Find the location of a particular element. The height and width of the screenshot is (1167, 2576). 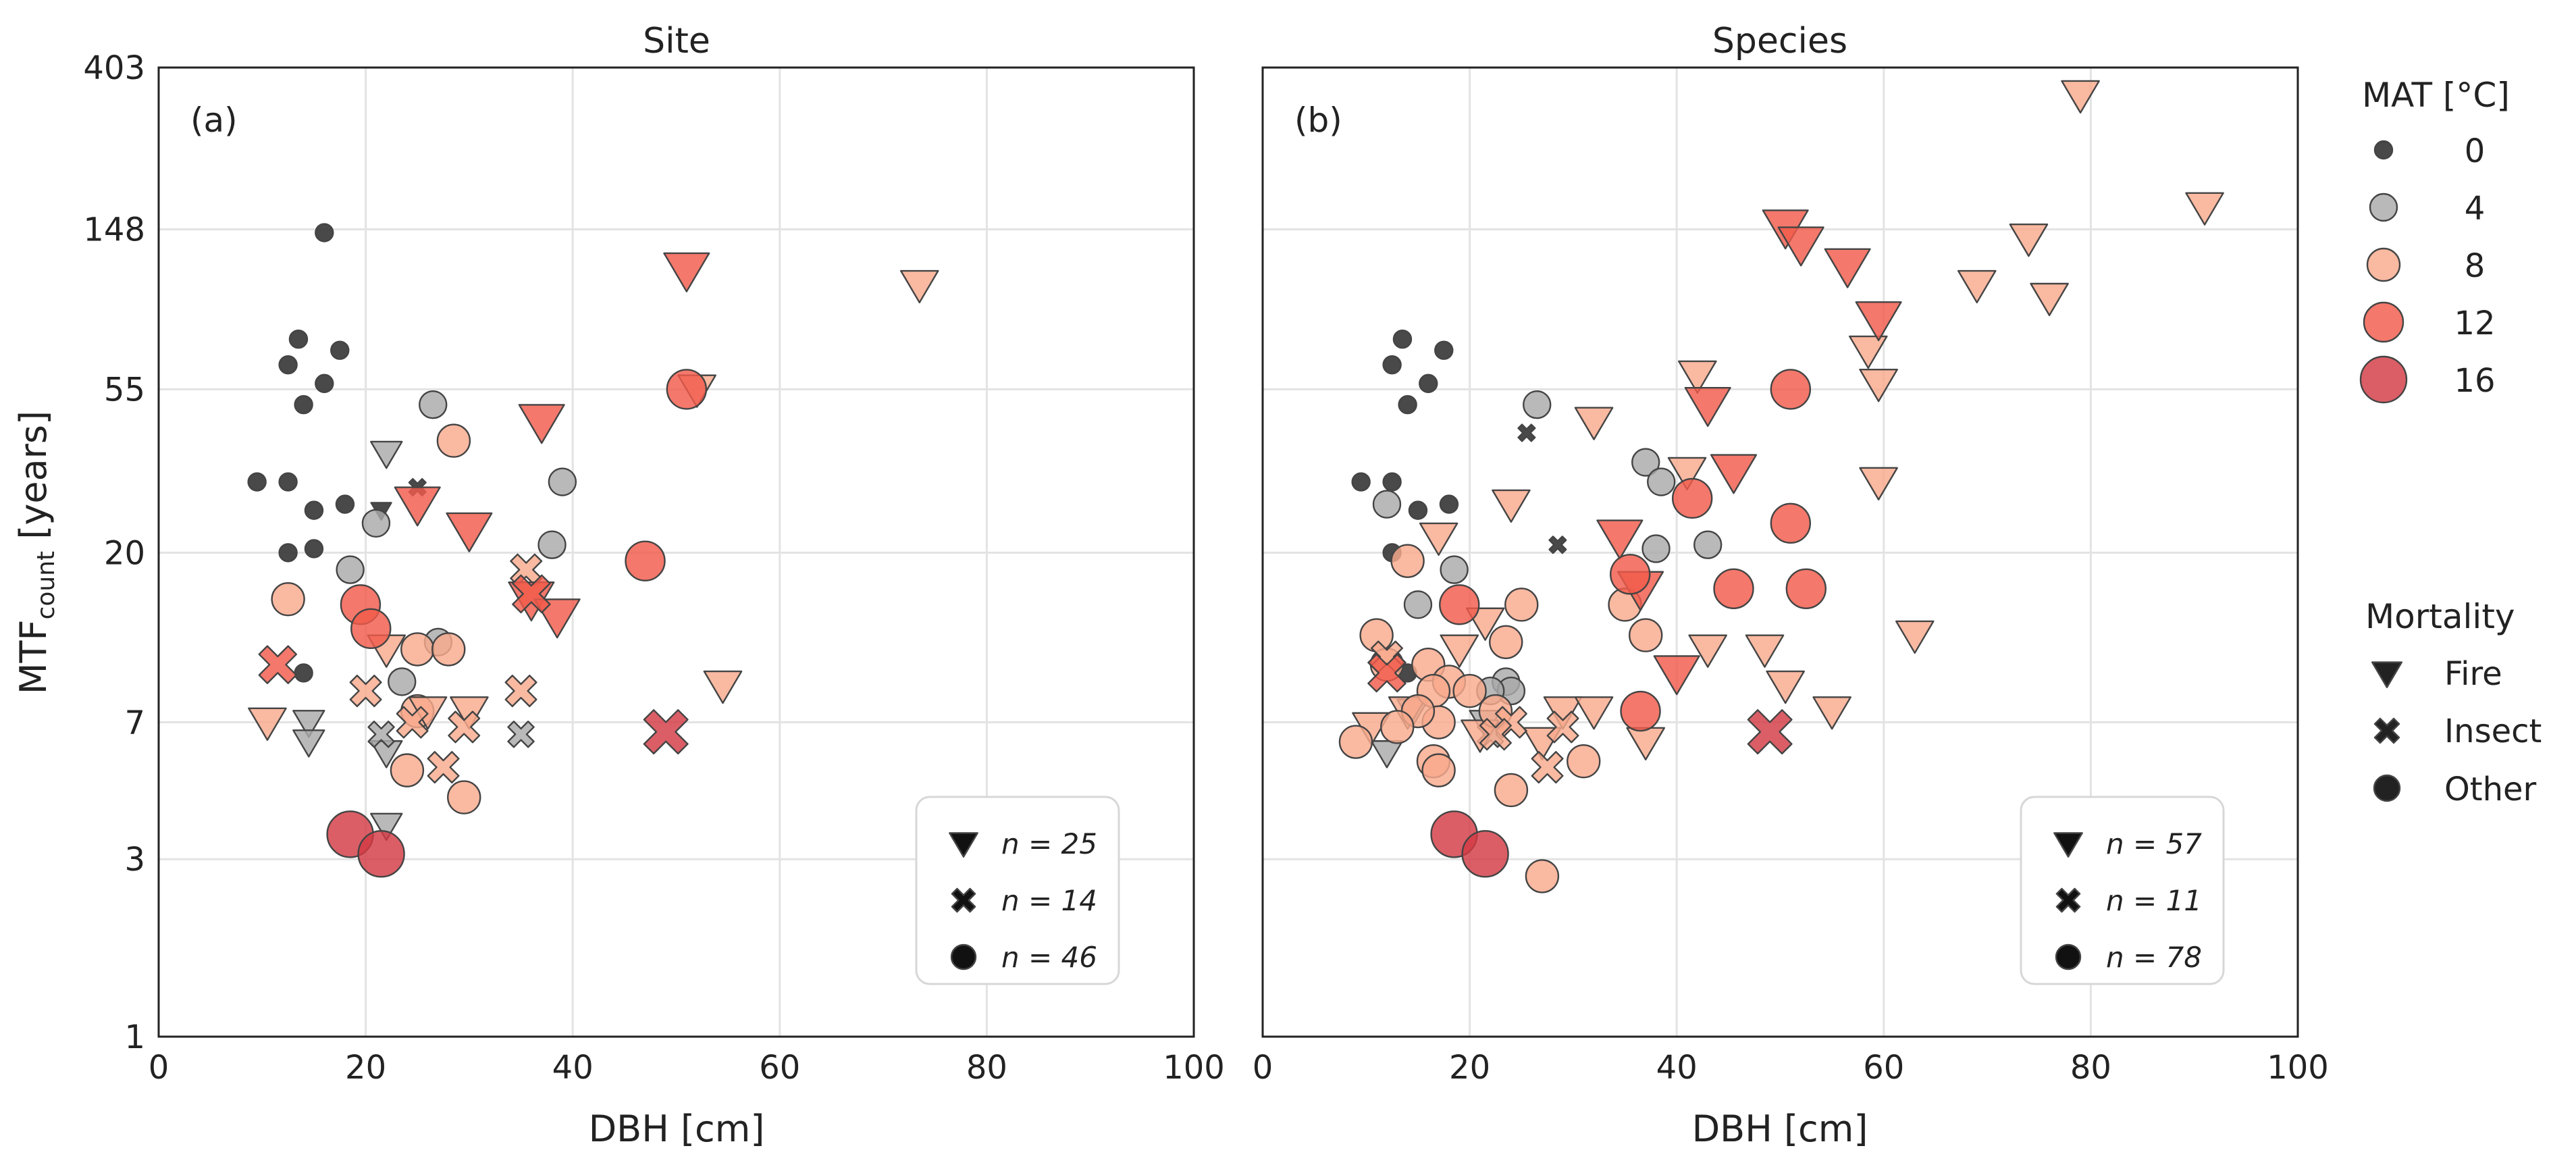

x-tick-label: 80 is located at coordinates (2090, 1068).